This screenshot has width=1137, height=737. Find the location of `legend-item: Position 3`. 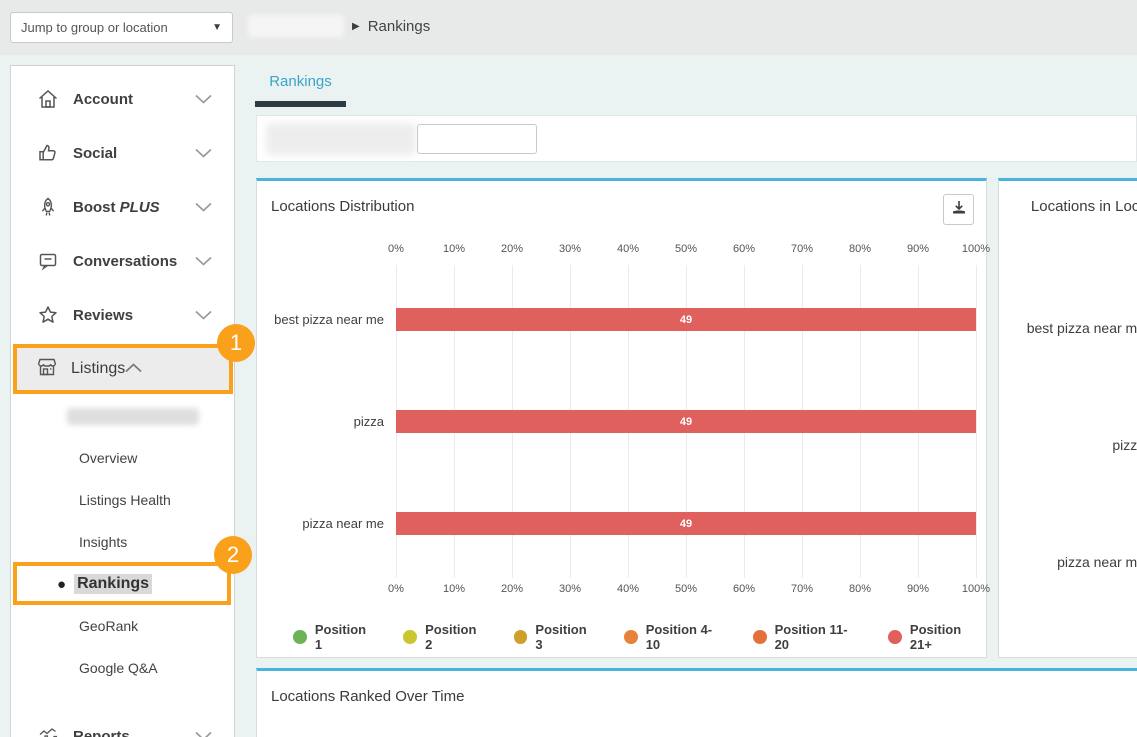

legend-item: Position 3 is located at coordinates (555, 637).